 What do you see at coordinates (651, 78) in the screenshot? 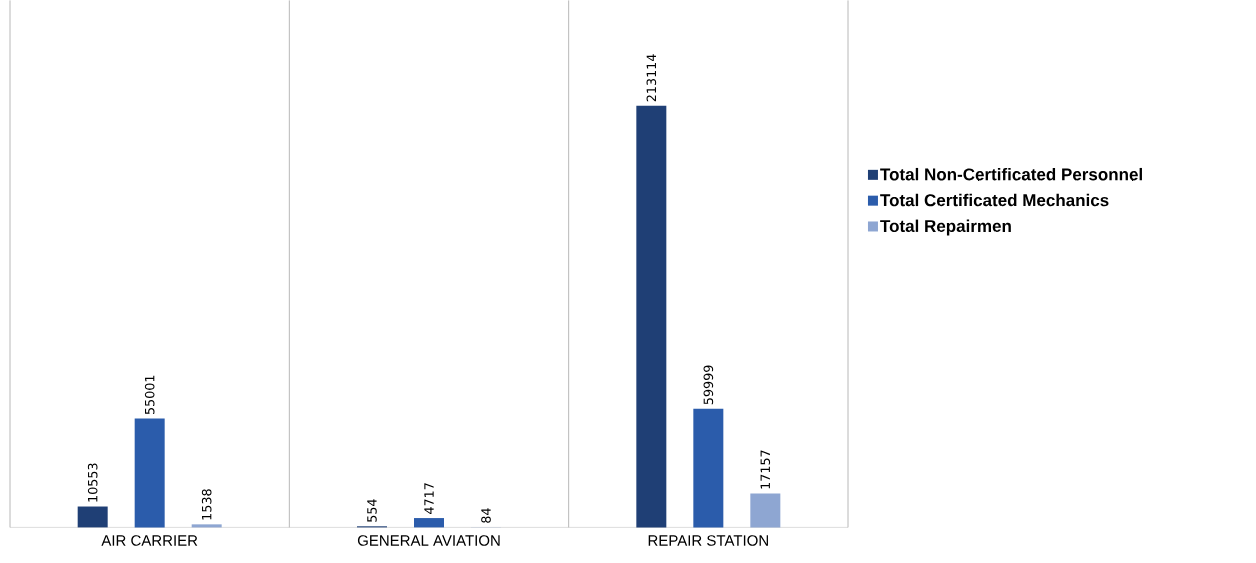
I see `data-label: 213114` at bounding box center [651, 78].